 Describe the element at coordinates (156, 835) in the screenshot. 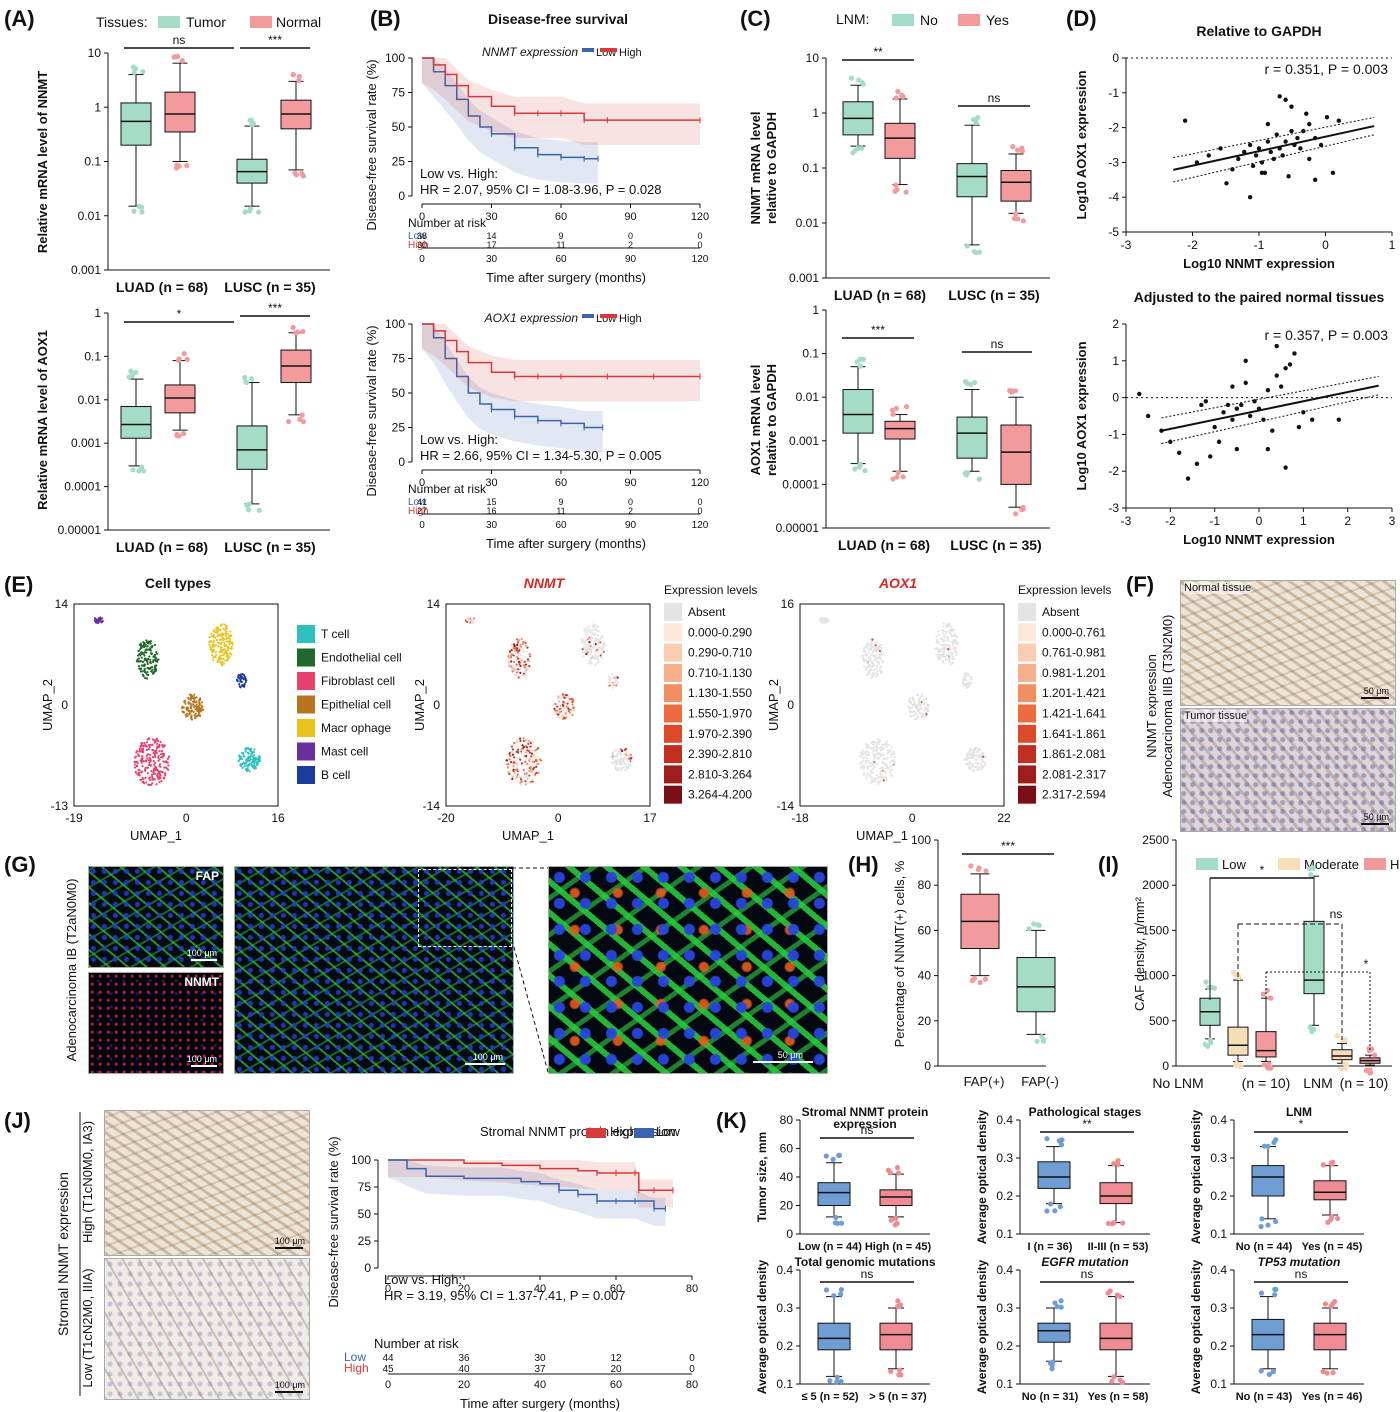

I see `celltype-umap-x-axis-label: UMAP_1` at that location.